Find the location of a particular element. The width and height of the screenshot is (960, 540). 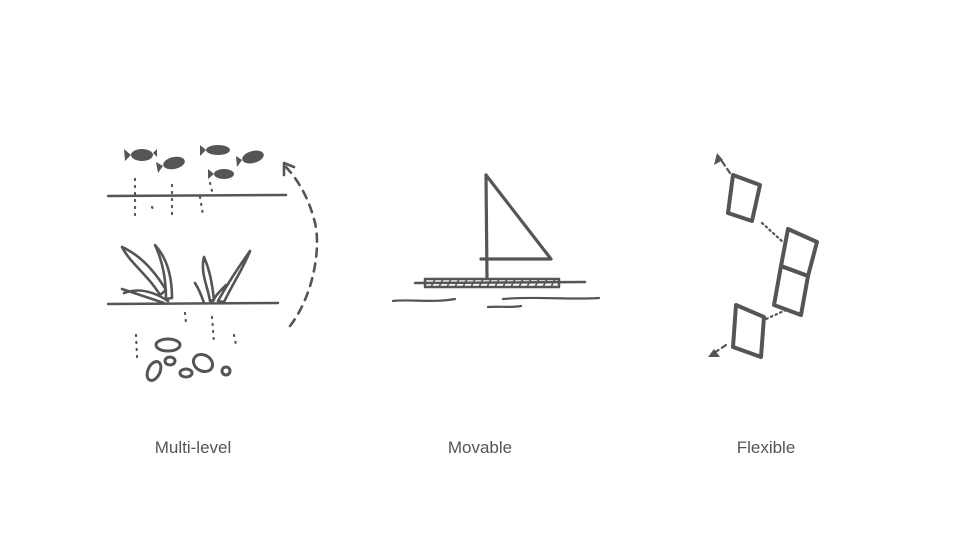

multi-level-illustration is located at coordinates (215, 262).